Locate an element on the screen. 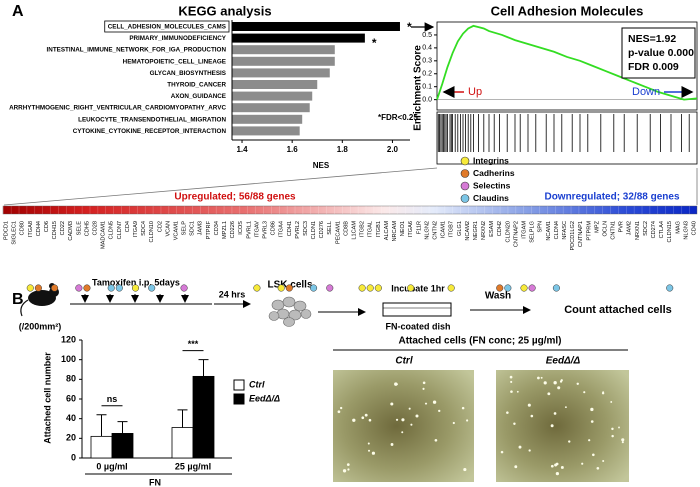  gene-label: PVRL1 is located at coordinates (249, 230).